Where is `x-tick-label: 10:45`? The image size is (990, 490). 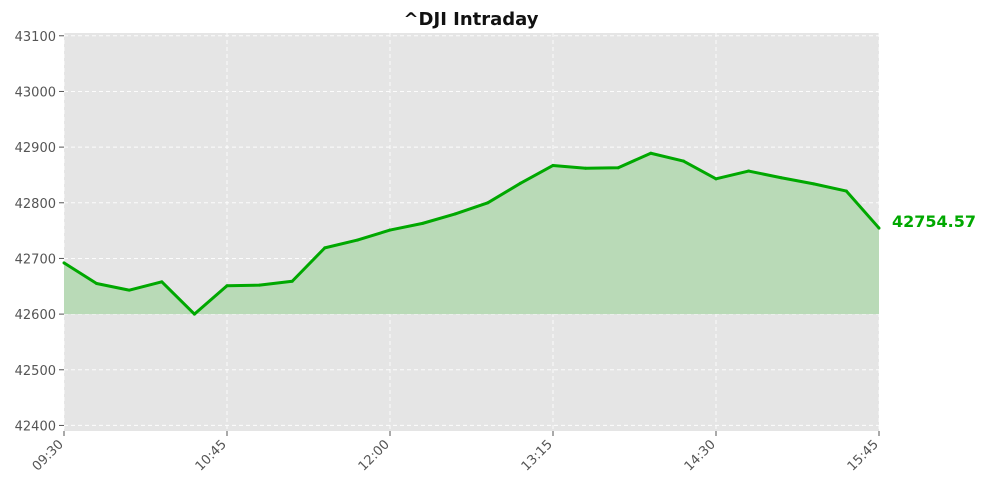
x-tick-label: 10:45 is located at coordinates (211, 455).